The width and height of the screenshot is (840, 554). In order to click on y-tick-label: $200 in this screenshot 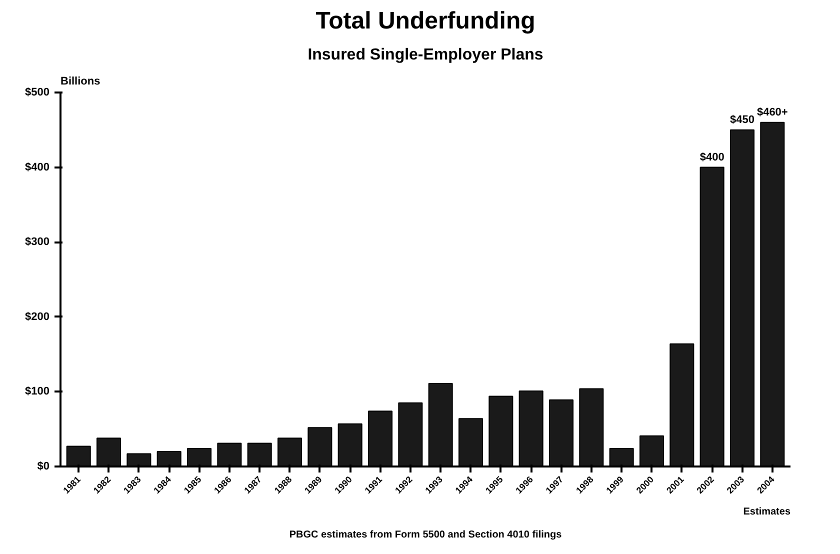, I will do `click(37, 316)`.